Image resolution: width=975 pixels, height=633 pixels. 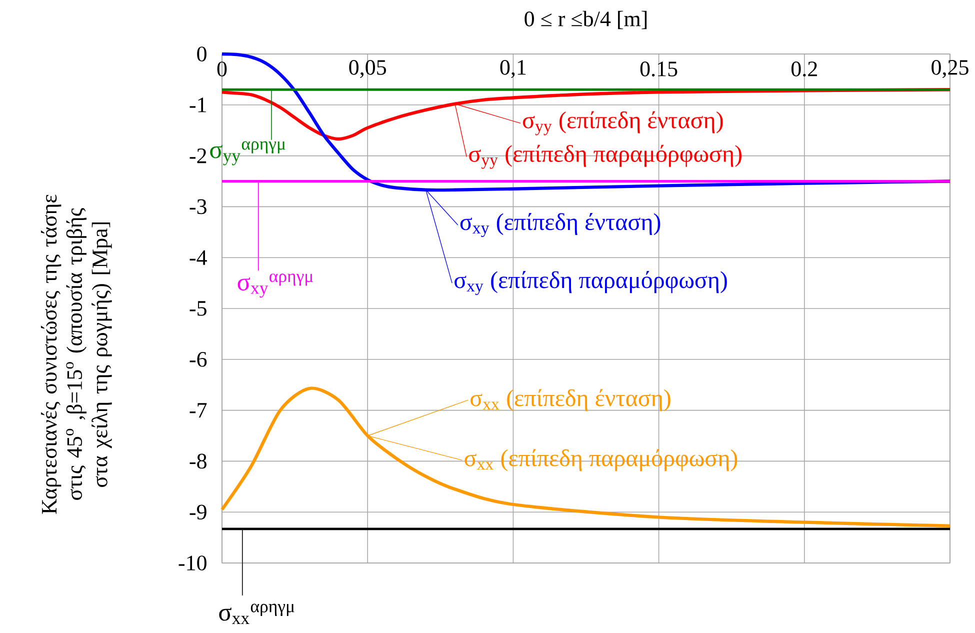 I want to click on y-tick-label: -1, so click(x=198, y=105).